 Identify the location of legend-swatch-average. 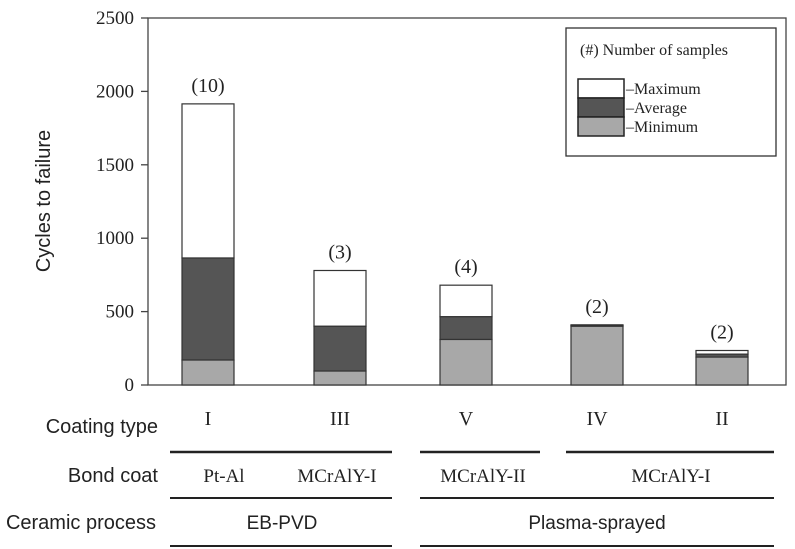
(601, 107).